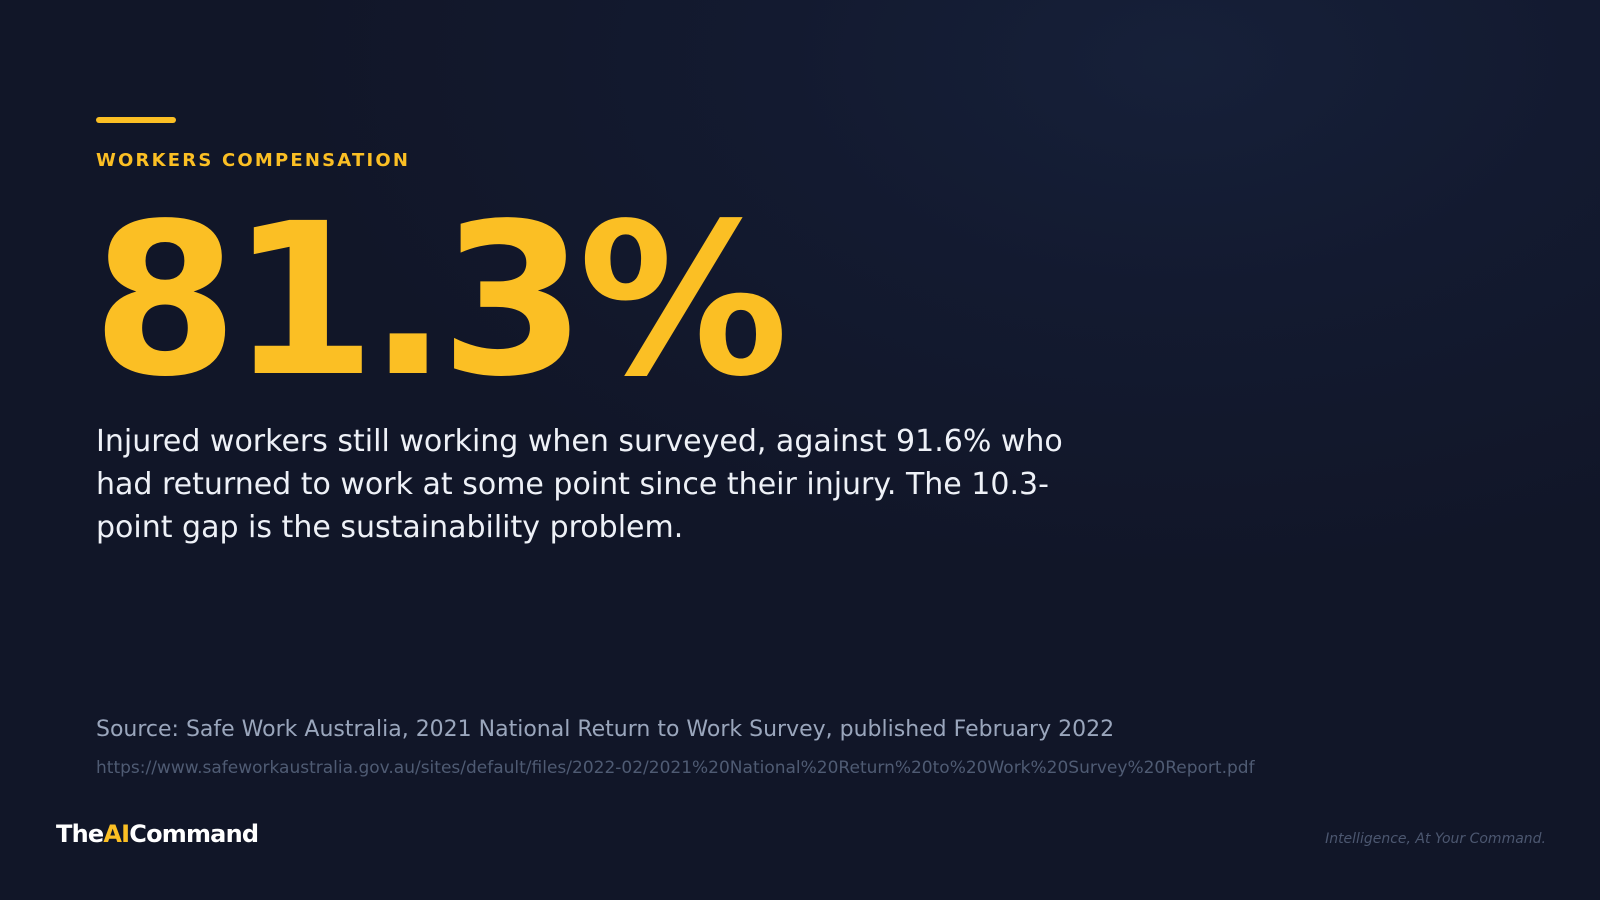  I want to click on brand-tagline: Intelligence, At Your Command., so click(1435, 839).